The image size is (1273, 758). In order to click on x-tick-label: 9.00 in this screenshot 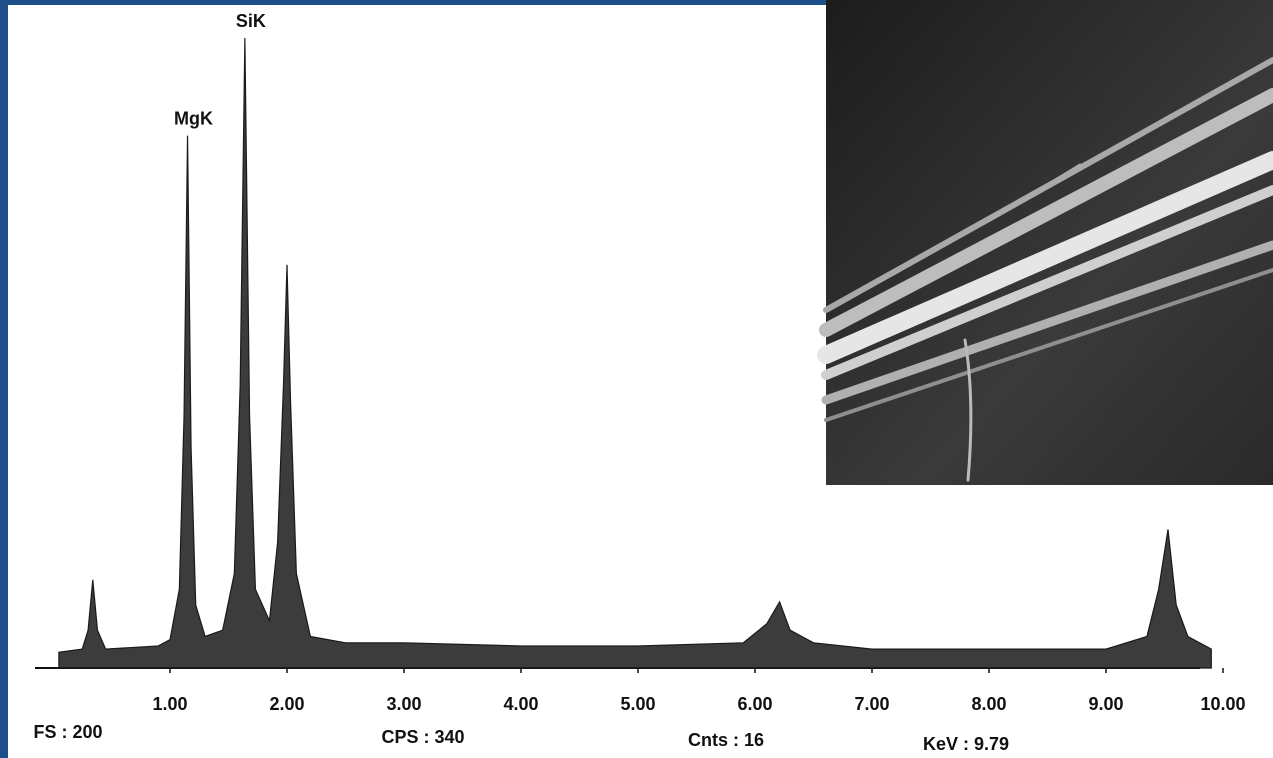, I will do `click(1105, 704)`.